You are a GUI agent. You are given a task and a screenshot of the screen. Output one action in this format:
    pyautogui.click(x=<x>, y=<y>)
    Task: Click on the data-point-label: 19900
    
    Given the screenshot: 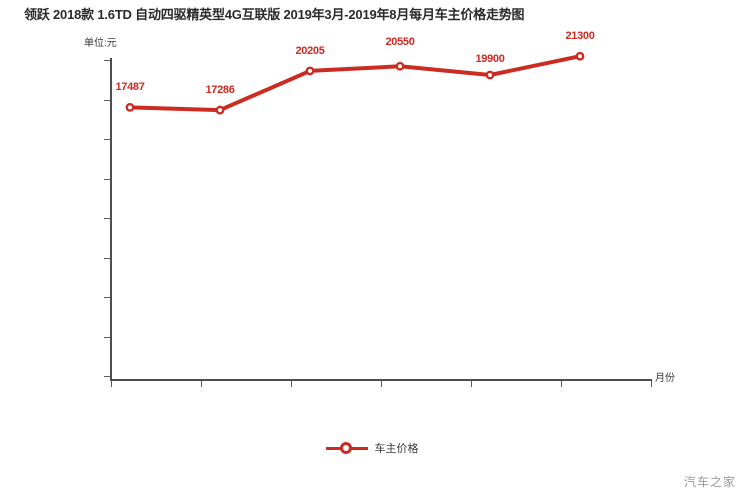 What is the action you would take?
    pyautogui.click(x=490, y=59)
    